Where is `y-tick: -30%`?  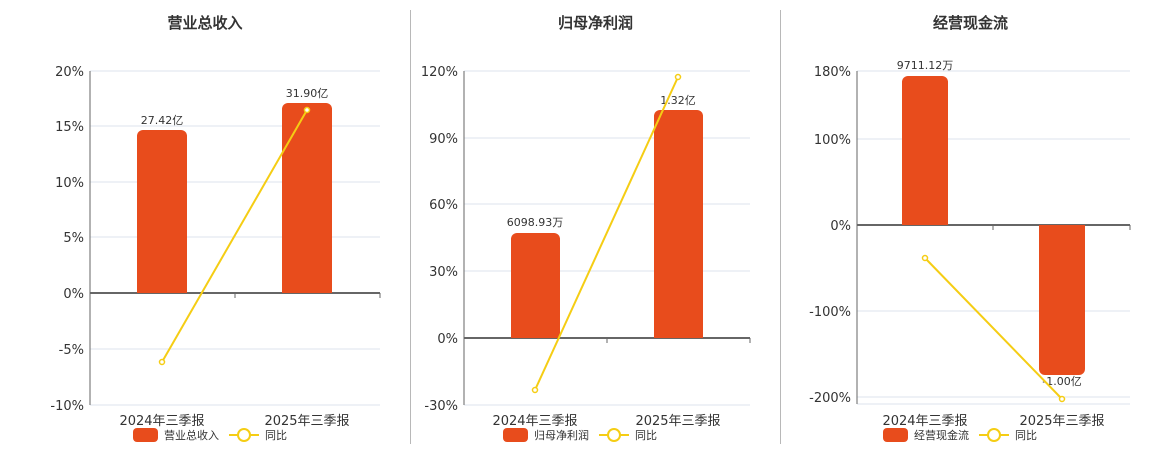 y-tick: -30% is located at coordinates (441, 406).